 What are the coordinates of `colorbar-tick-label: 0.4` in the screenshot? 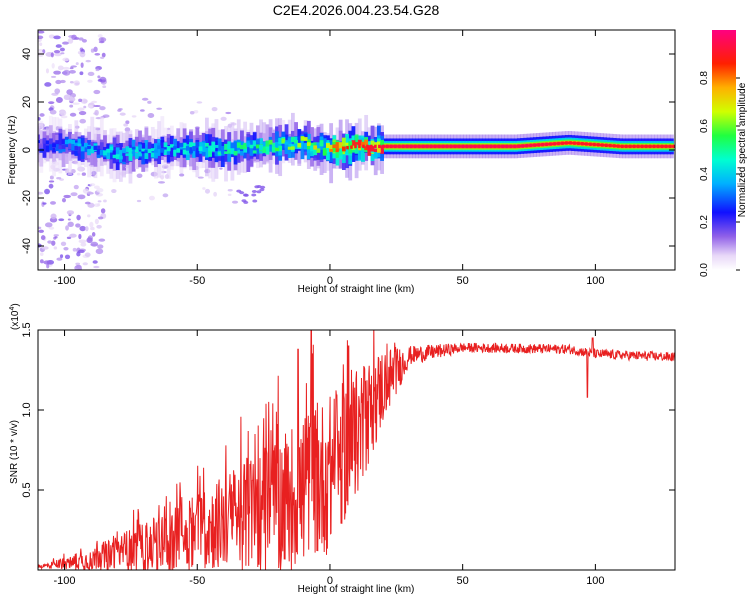 It's located at (704, 174).